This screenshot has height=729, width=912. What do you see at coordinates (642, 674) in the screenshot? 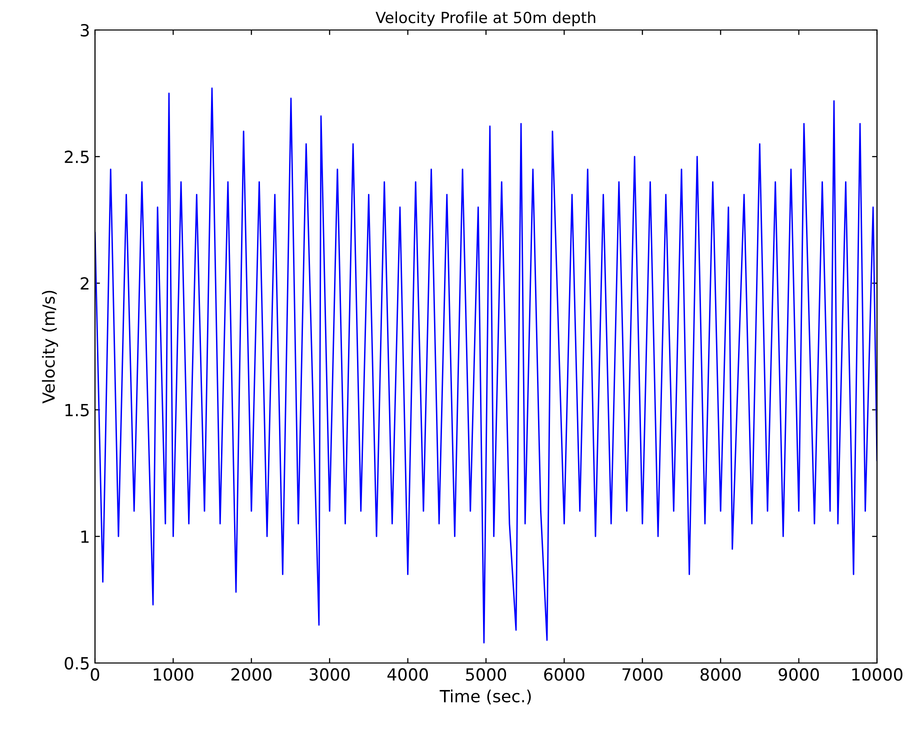
I see `x-tick-label: 7000` at bounding box center [642, 674].